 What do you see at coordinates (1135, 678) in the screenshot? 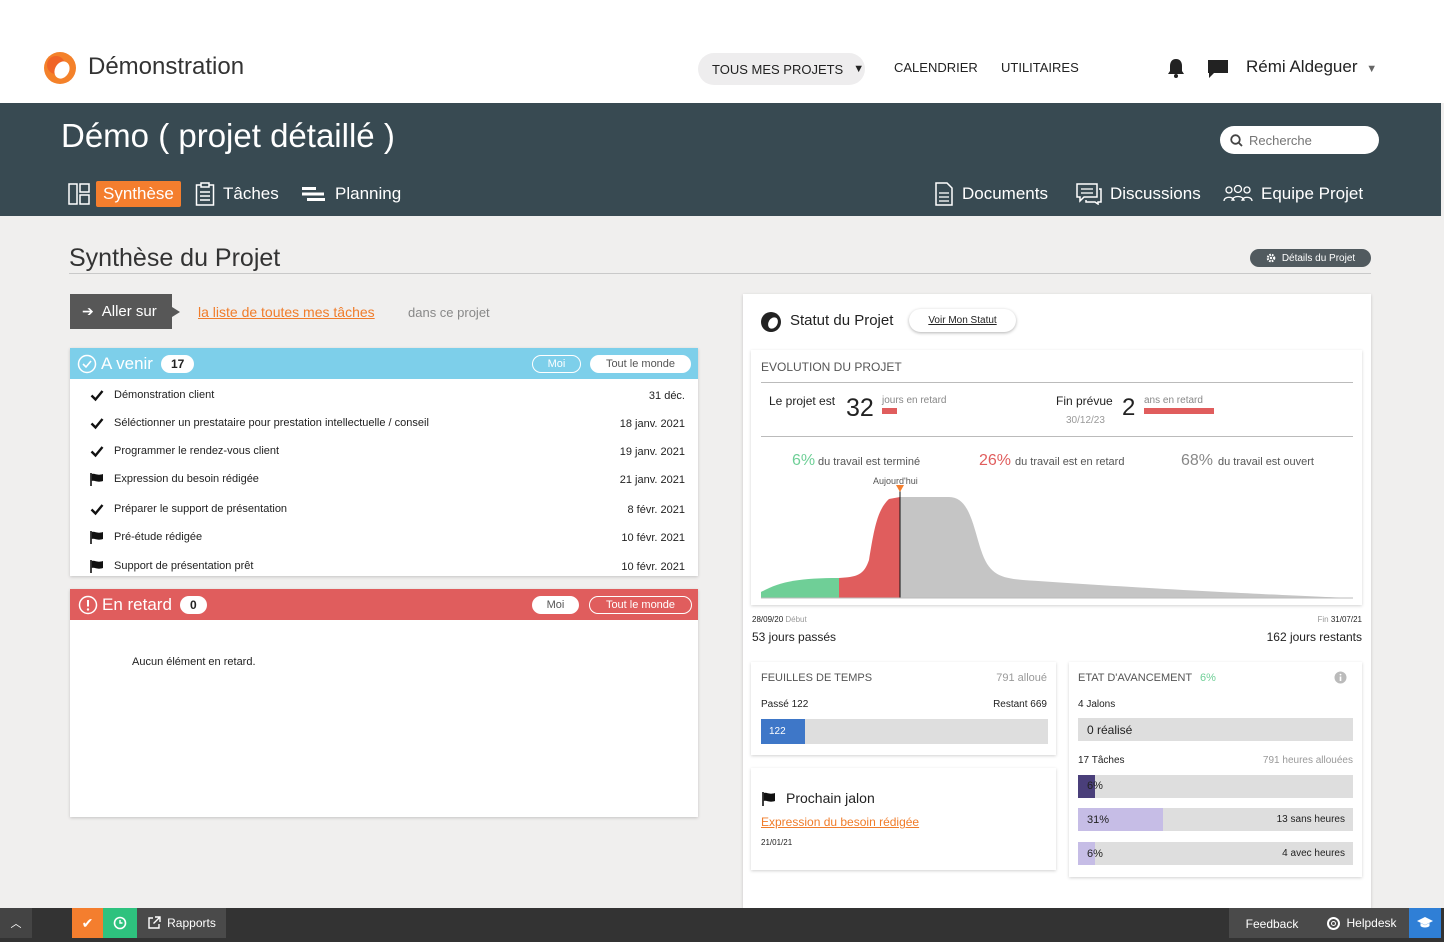
I see `progress-title: ETAT D'AVANCEMENT` at bounding box center [1135, 678].